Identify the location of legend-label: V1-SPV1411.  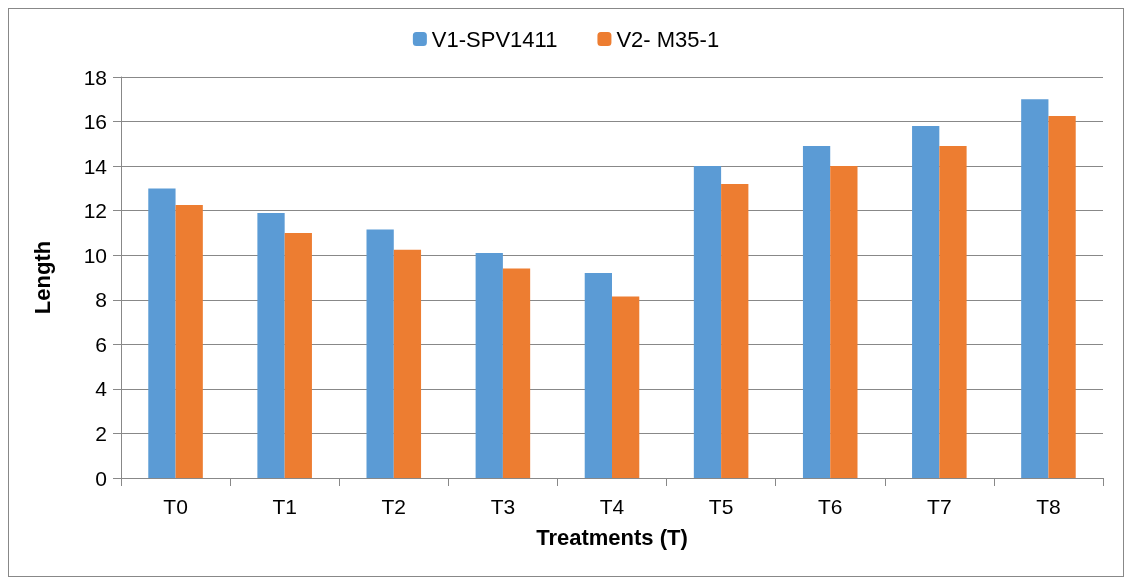
(494, 39).